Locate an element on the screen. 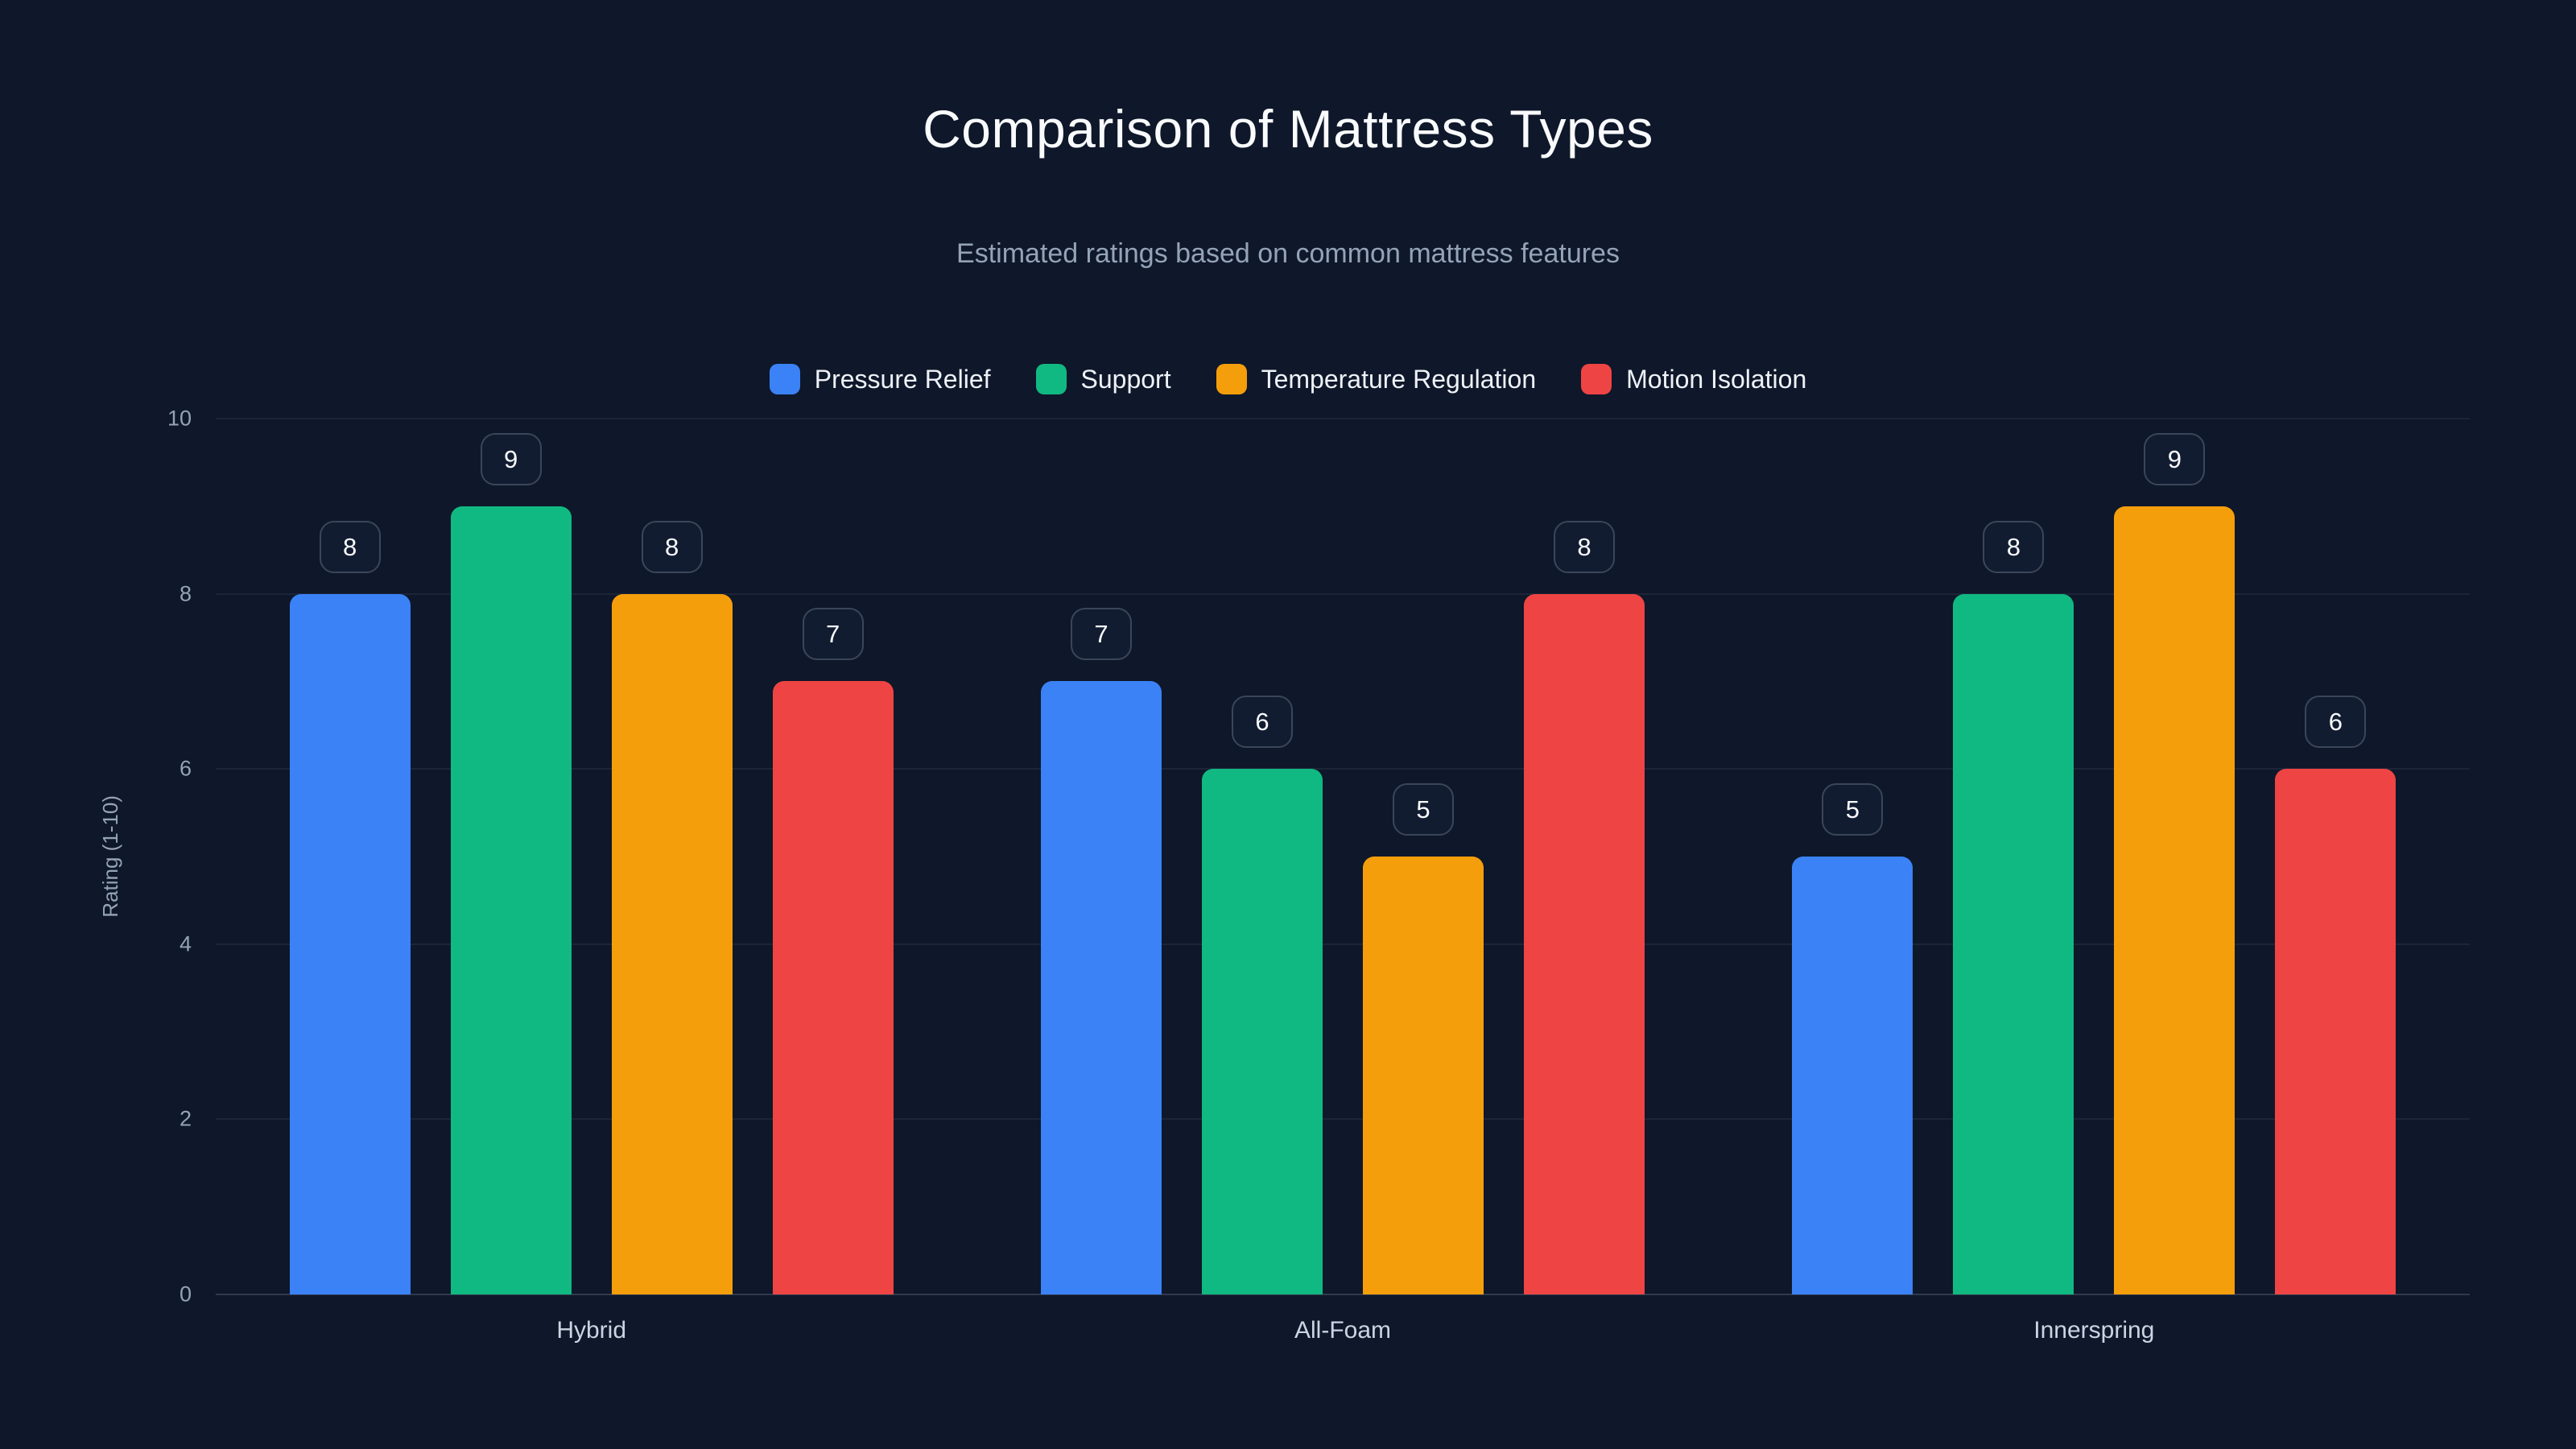 The height and width of the screenshot is (1449, 2576). y-tick-label: 8 is located at coordinates (185, 593).